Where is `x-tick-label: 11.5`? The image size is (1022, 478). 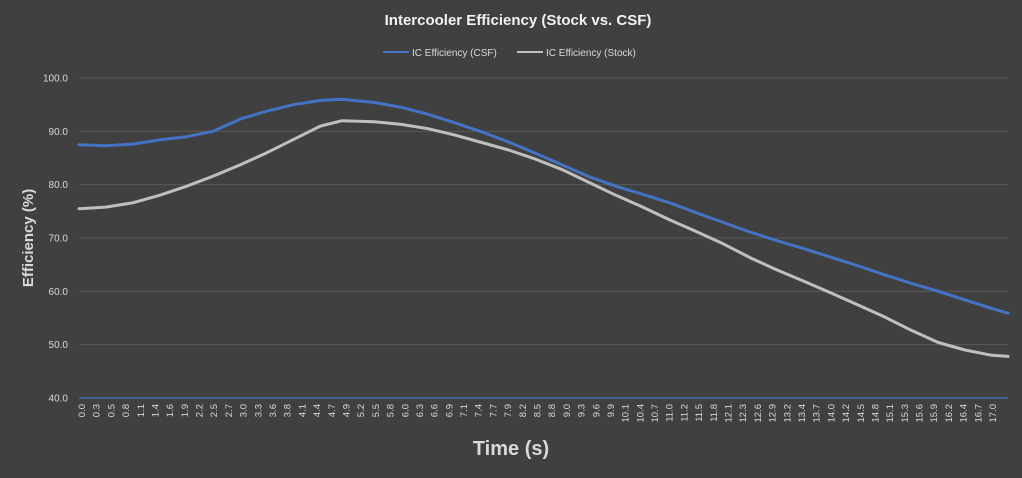
x-tick-label: 11.5 is located at coordinates (699, 413).